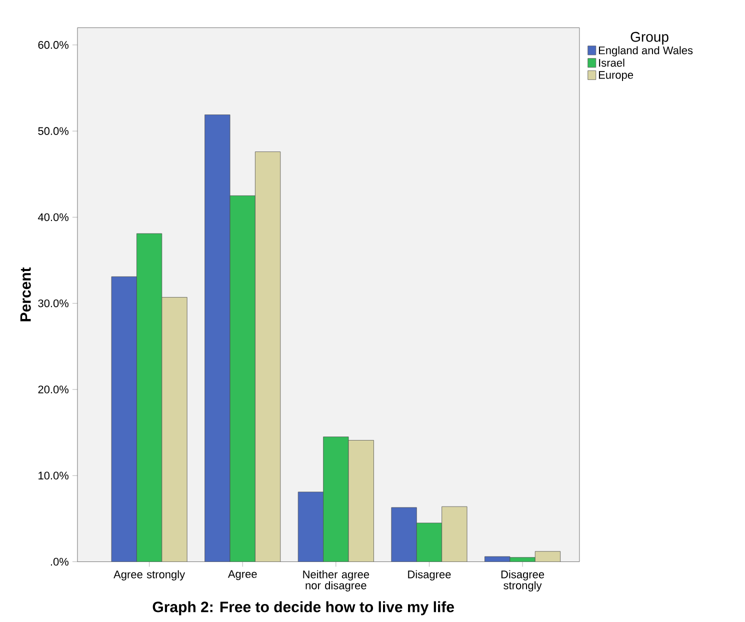 The image size is (745, 622). I want to click on x-tick-label: Neither agree nor disagree, so click(336, 581).